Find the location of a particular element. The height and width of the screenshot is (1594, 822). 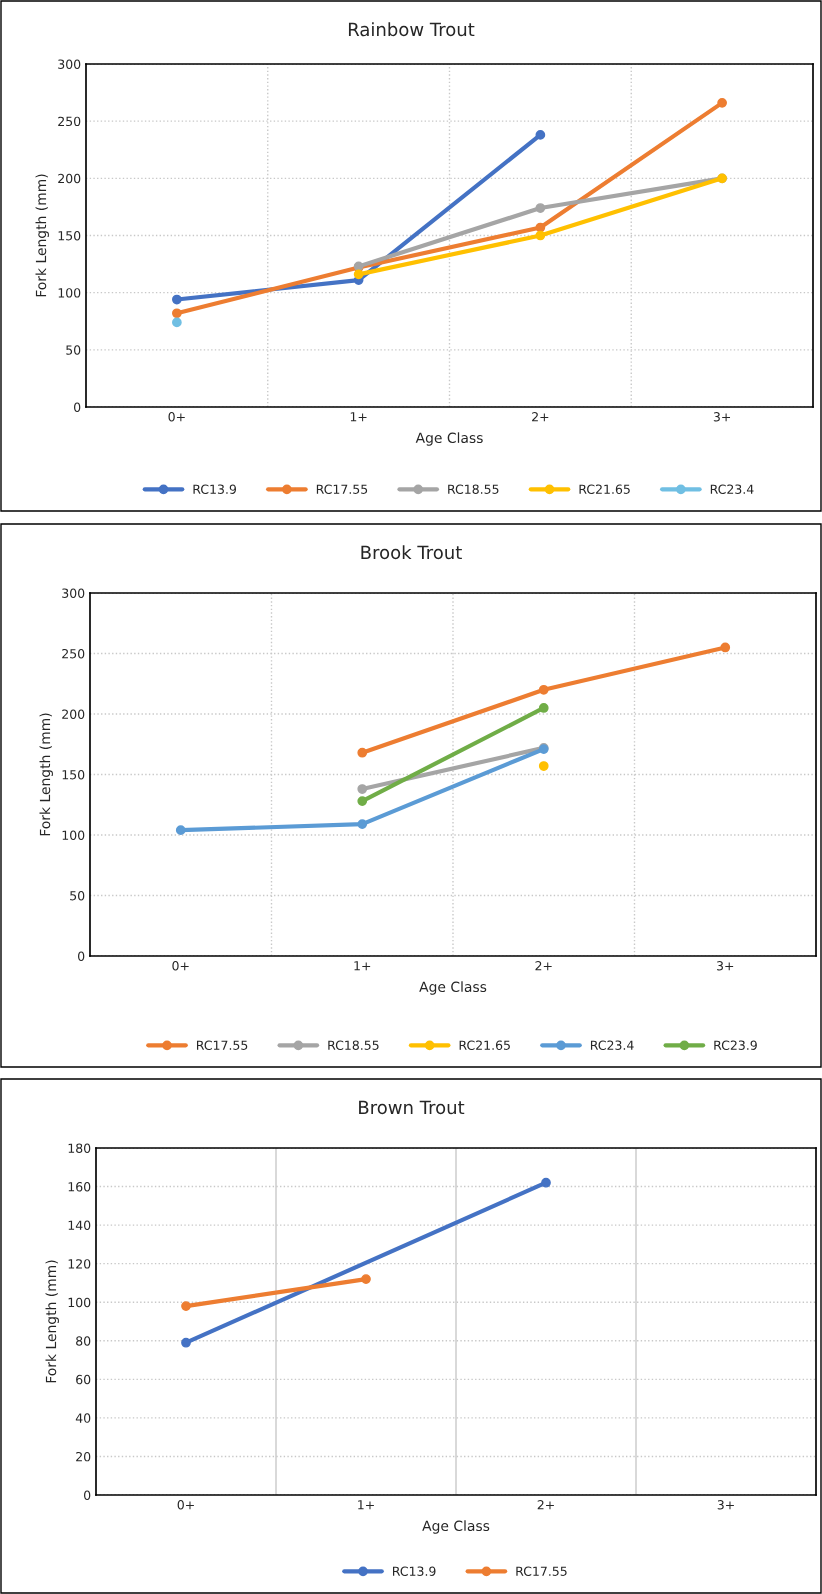

y-tick-label: 20 is located at coordinates (83, 1456).